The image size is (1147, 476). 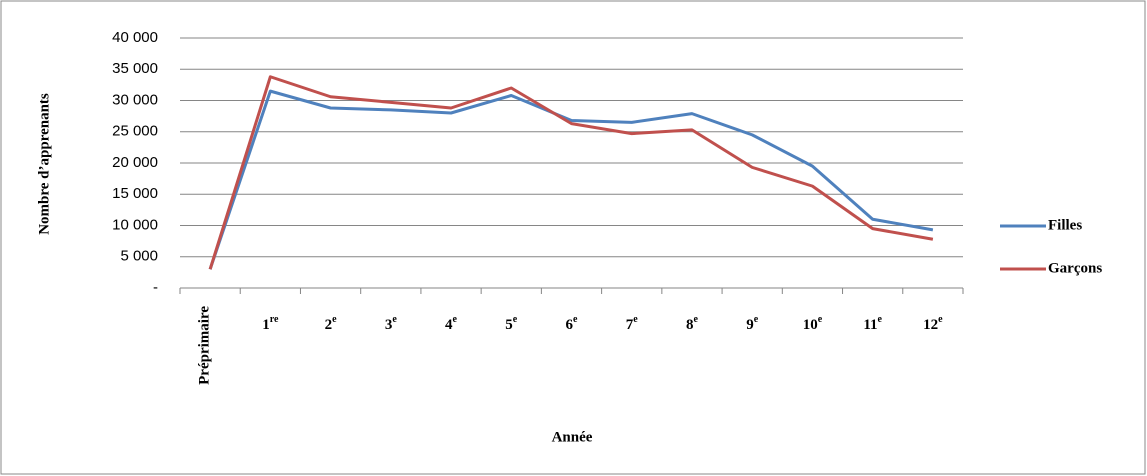 What do you see at coordinates (135, 68) in the screenshot?
I see `y-tick-label: 35 000` at bounding box center [135, 68].